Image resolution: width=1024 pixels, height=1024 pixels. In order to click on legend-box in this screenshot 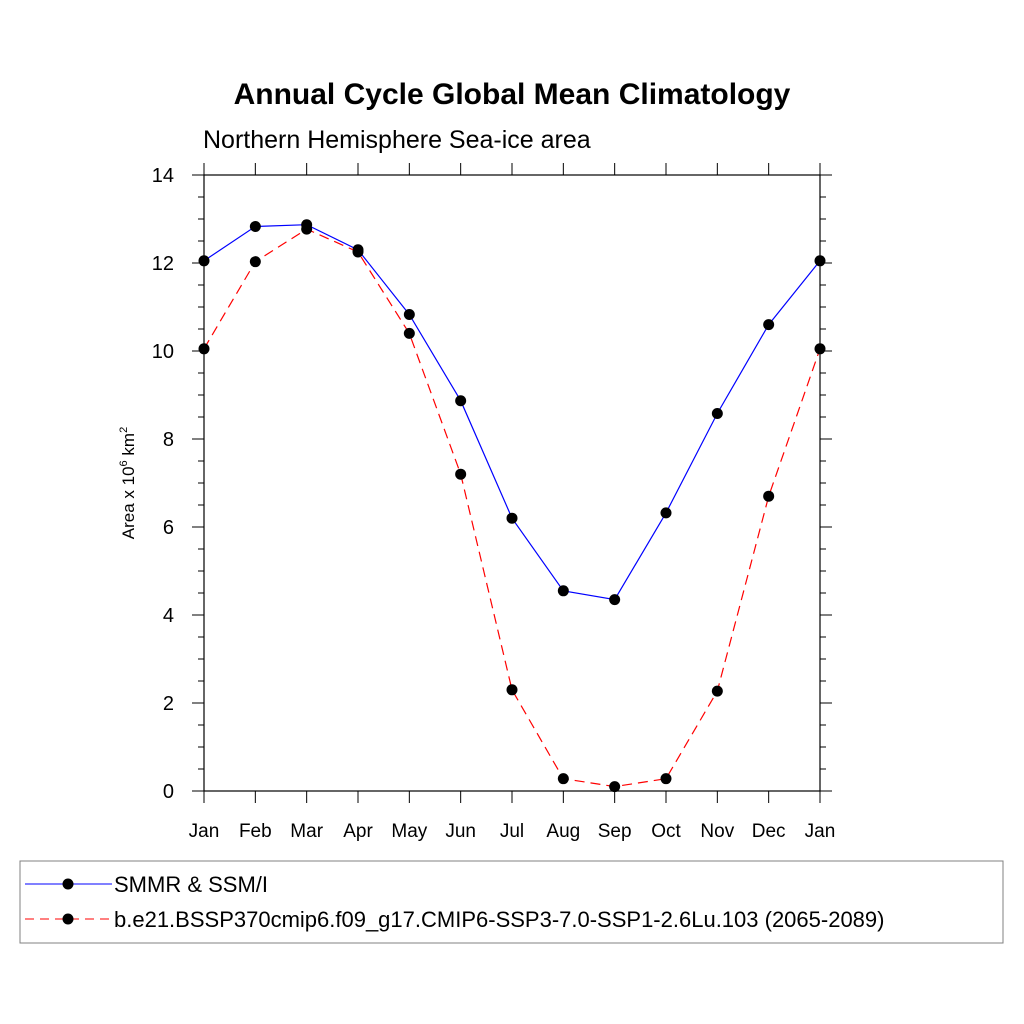, I will do `click(511, 902)`.